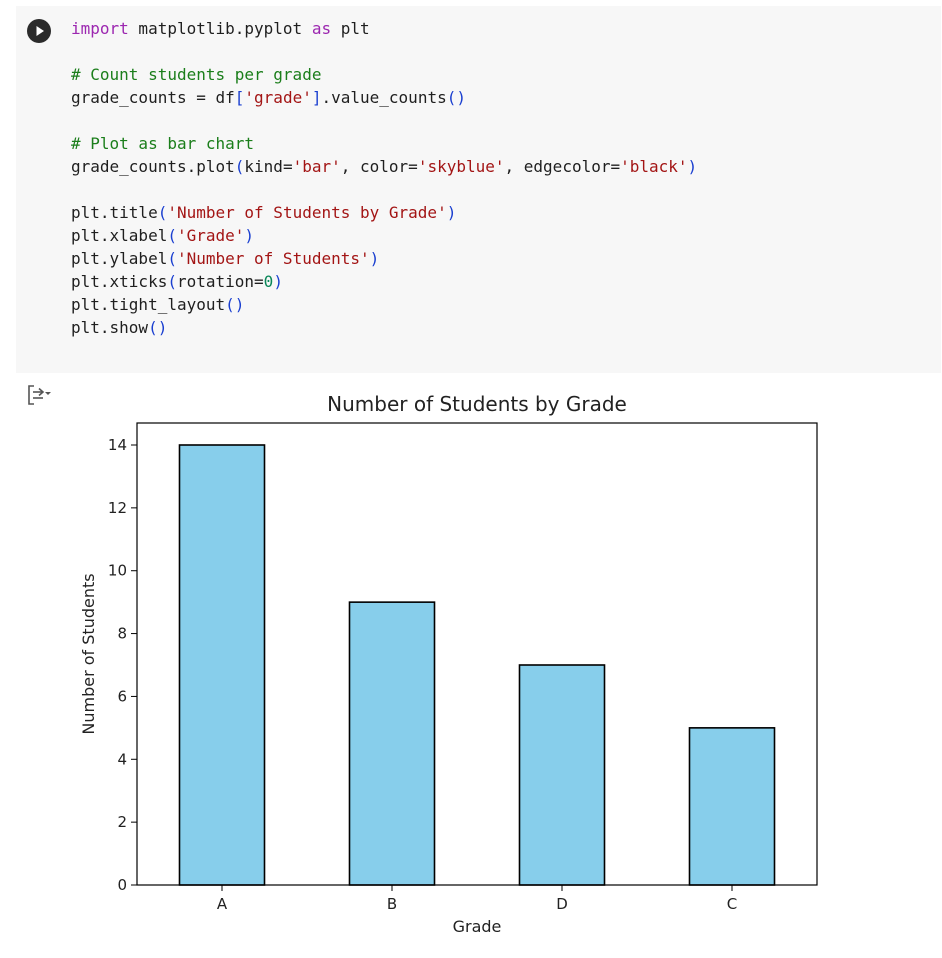  I want to click on y-tick-label: 2, so click(122, 822).